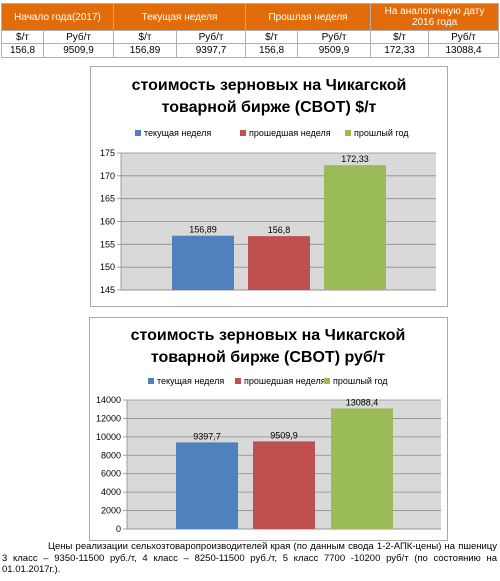 Image resolution: width=500 pixels, height=581 pixels. I want to click on bar-data-label: 172,33, so click(355, 159).